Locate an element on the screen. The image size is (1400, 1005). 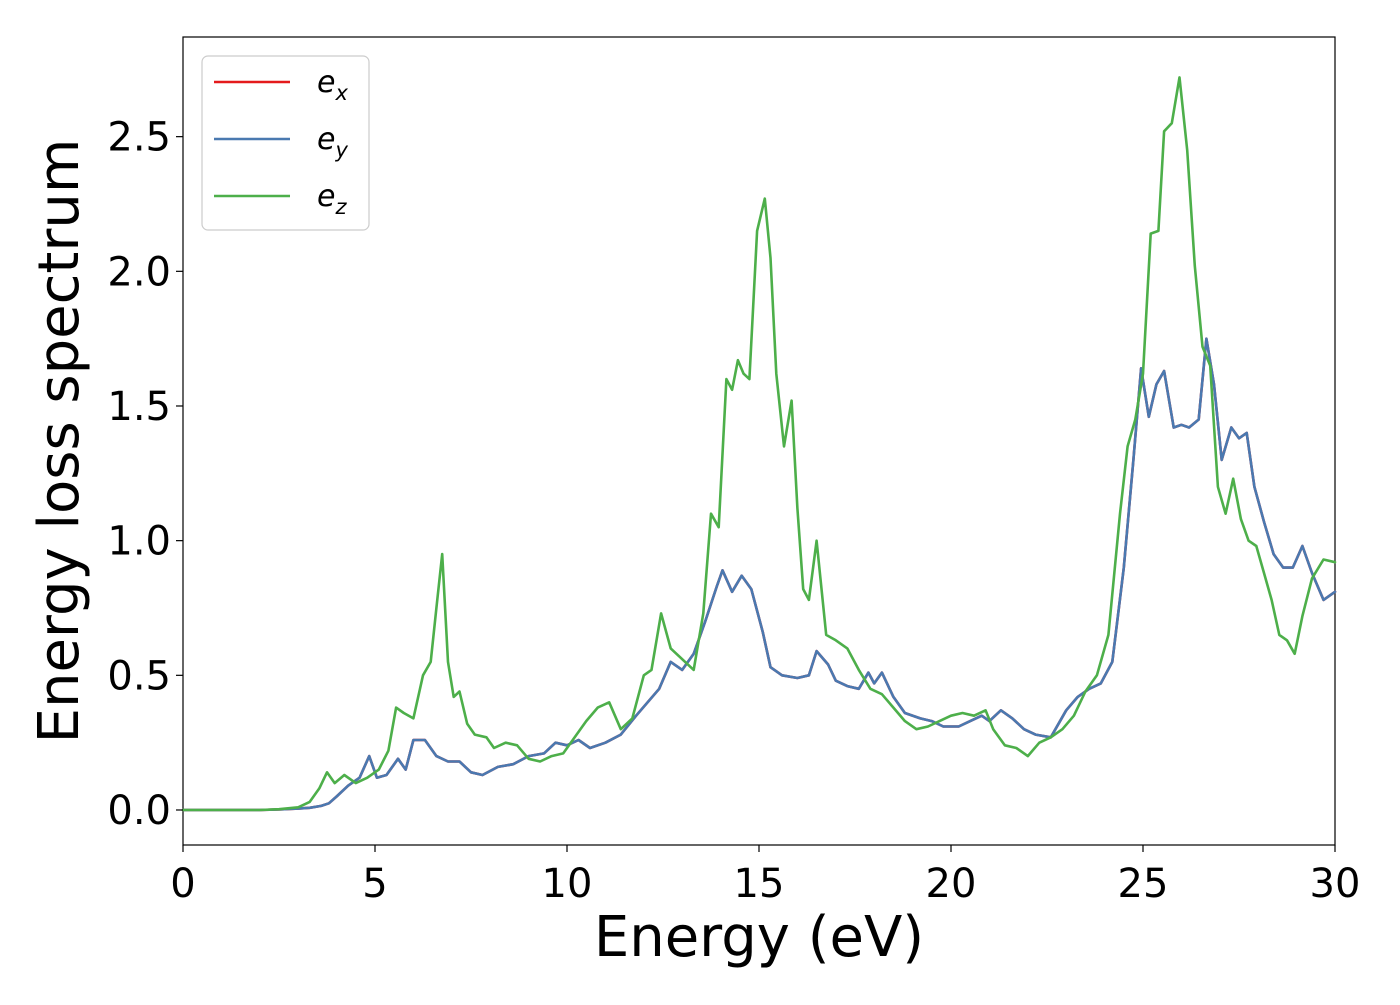
x-tick-label: 30 is located at coordinates (1335, 884).